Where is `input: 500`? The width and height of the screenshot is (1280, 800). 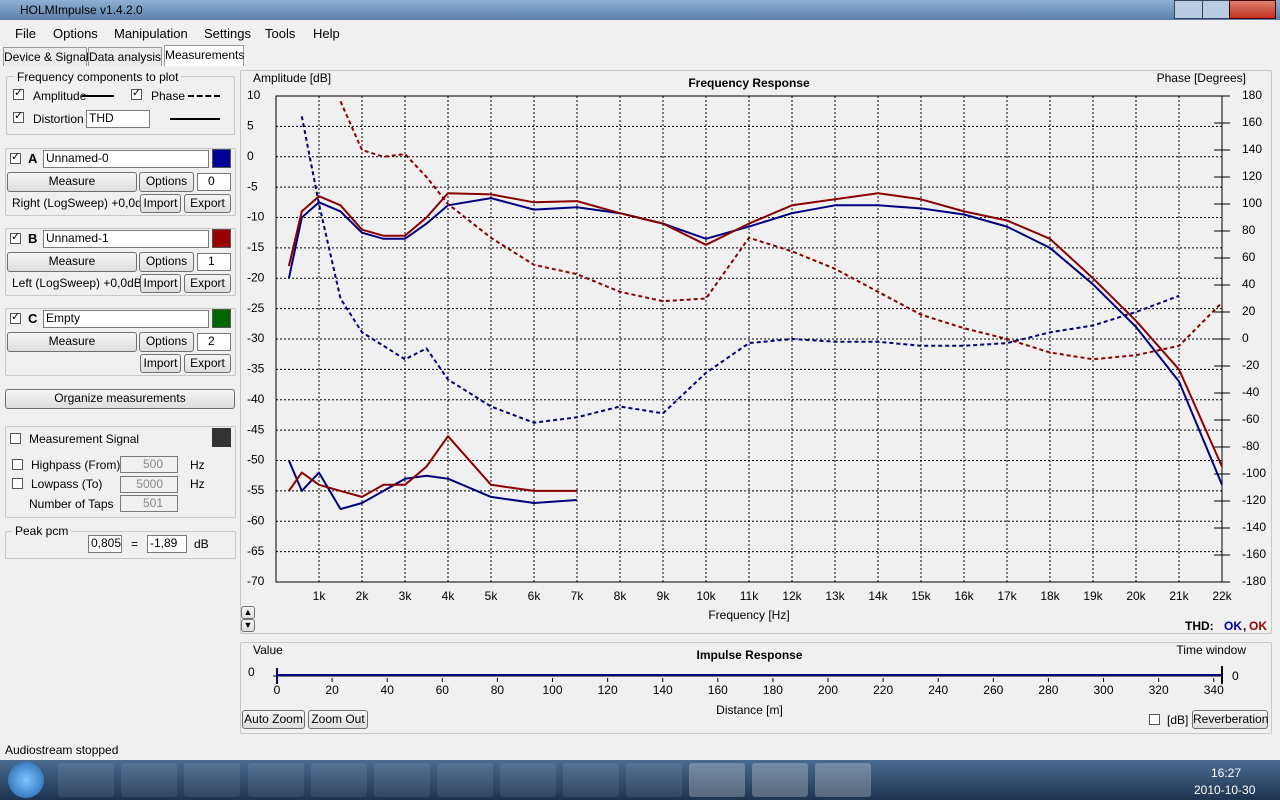
input: 500 is located at coordinates (149, 464).